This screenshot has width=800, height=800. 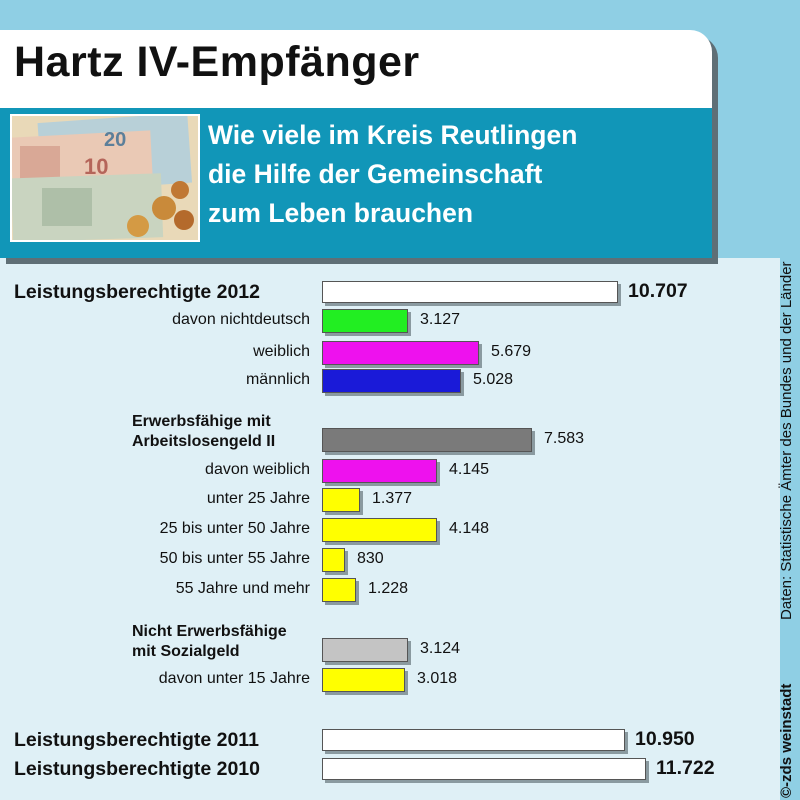 What do you see at coordinates (258, 498) in the screenshot?
I see `row-label-7: unter 25 Jahre` at bounding box center [258, 498].